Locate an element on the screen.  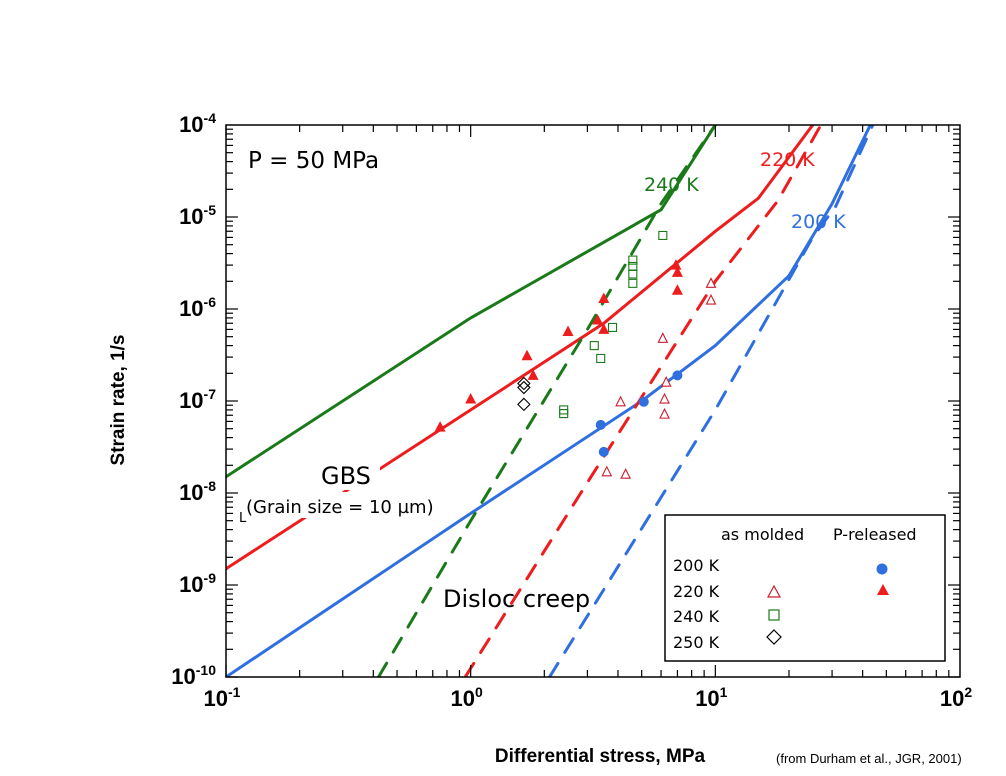
pressure-annotation: P = 50 MPa is located at coordinates (313, 161).